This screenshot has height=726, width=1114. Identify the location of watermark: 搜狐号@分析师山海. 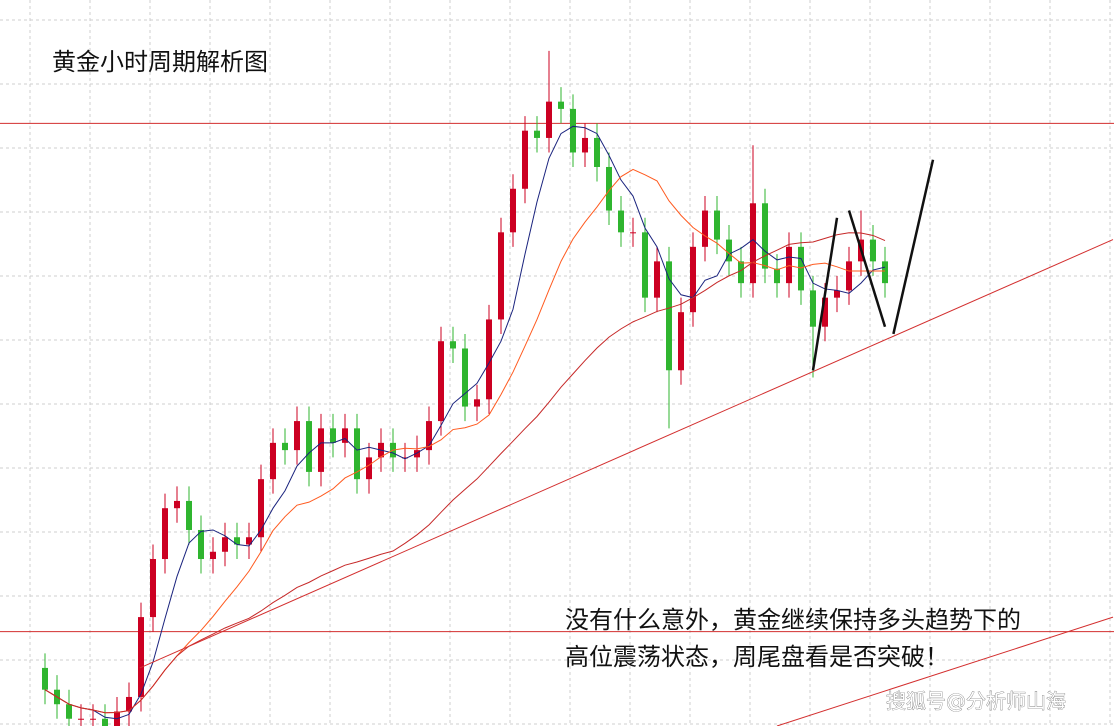
(976, 701).